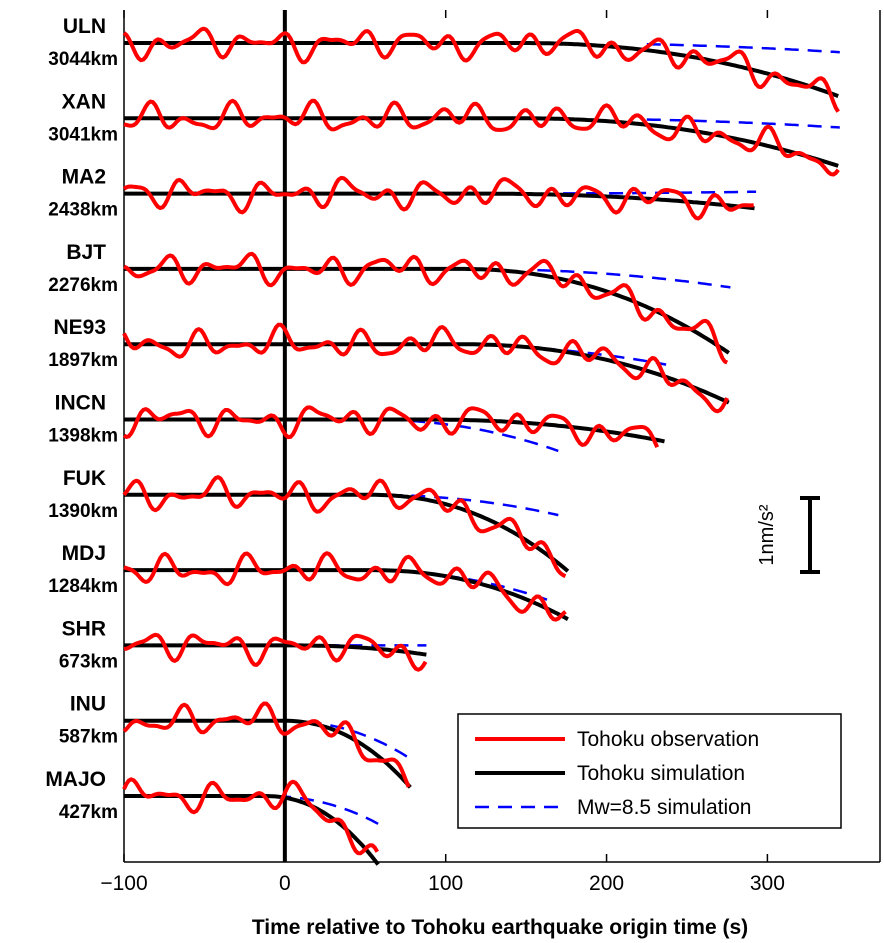 Image resolution: width=884 pixels, height=943 pixels. I want to click on mw85-simulation-trace-bjt, so click(634, 278).